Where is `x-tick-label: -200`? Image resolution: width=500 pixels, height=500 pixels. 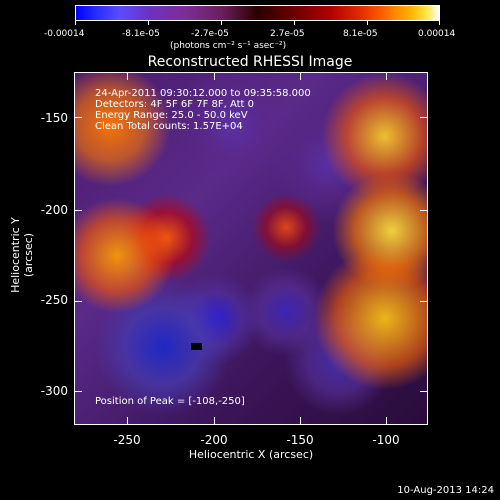 x-tick-label: -200 is located at coordinates (214, 440).